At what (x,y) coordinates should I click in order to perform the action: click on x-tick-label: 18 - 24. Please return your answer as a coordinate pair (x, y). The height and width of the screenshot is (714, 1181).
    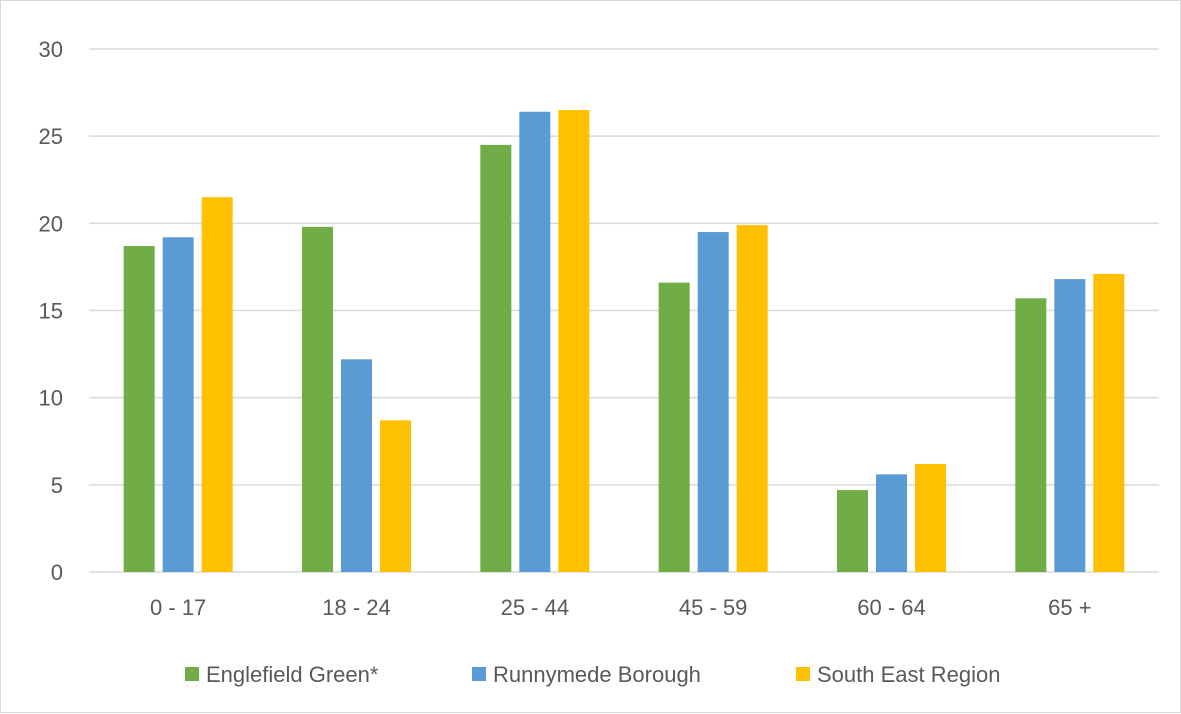
    Looking at the image, I should click on (356, 607).